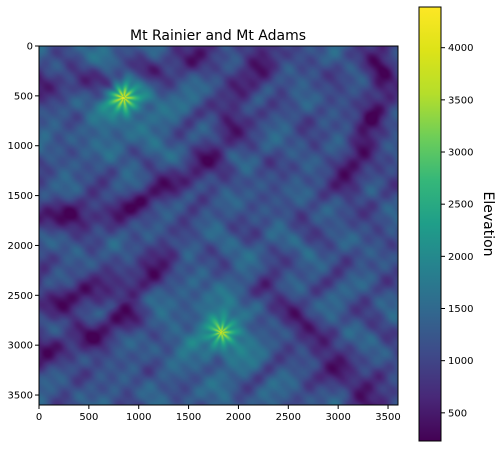 The height and width of the screenshot is (449, 500). Describe the element at coordinates (238, 417) in the screenshot. I see `x-tick-label: 2000` at that location.